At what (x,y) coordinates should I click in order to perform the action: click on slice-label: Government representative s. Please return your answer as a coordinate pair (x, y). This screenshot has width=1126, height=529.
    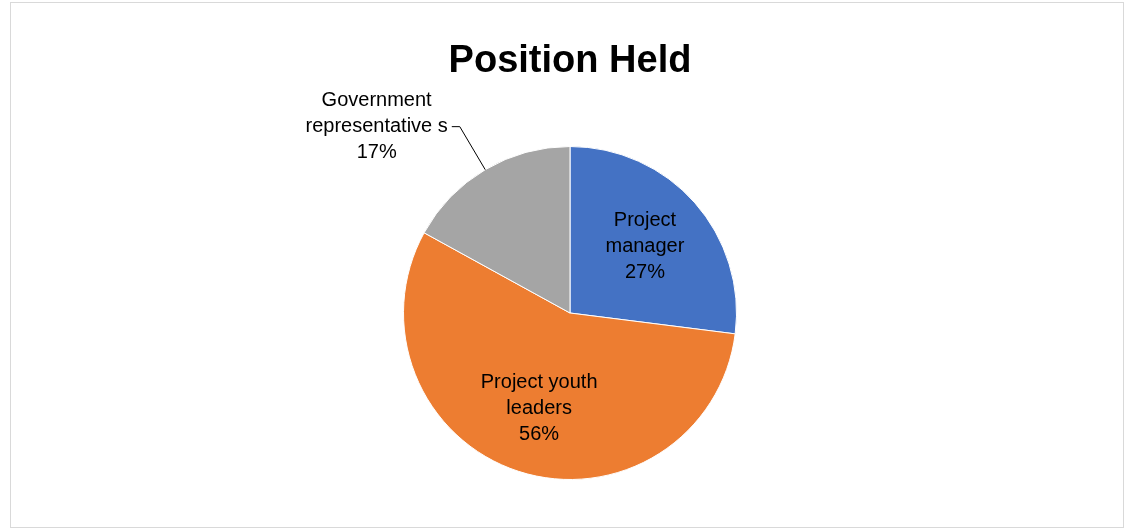
    Looking at the image, I should click on (376, 112).